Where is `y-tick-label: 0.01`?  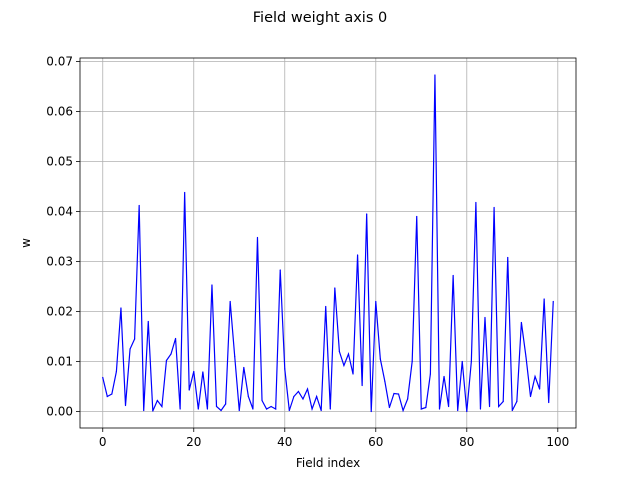
y-tick-label: 0.01 is located at coordinates (59, 362).